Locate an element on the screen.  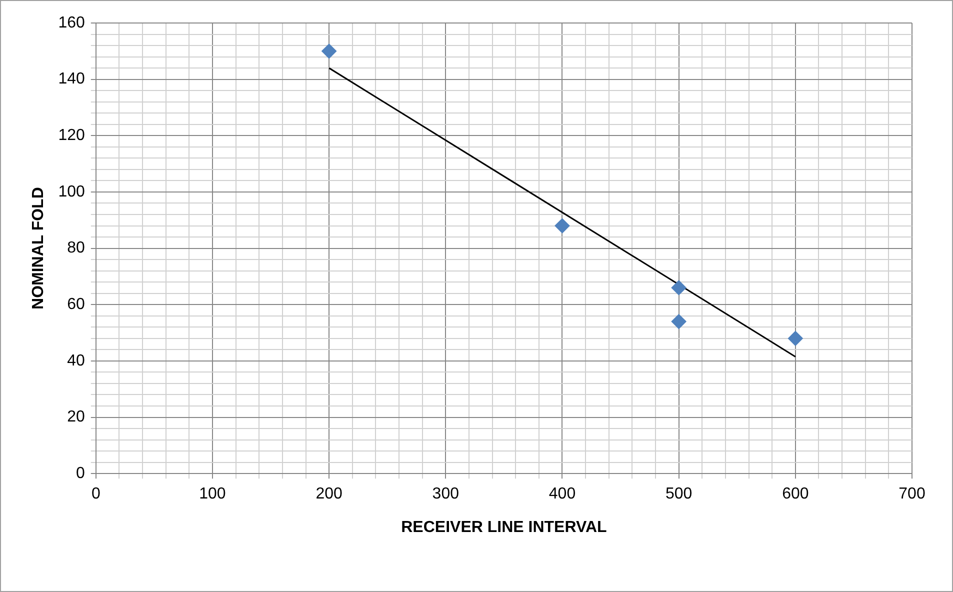
x-tick-label: 0 is located at coordinates (95, 494).